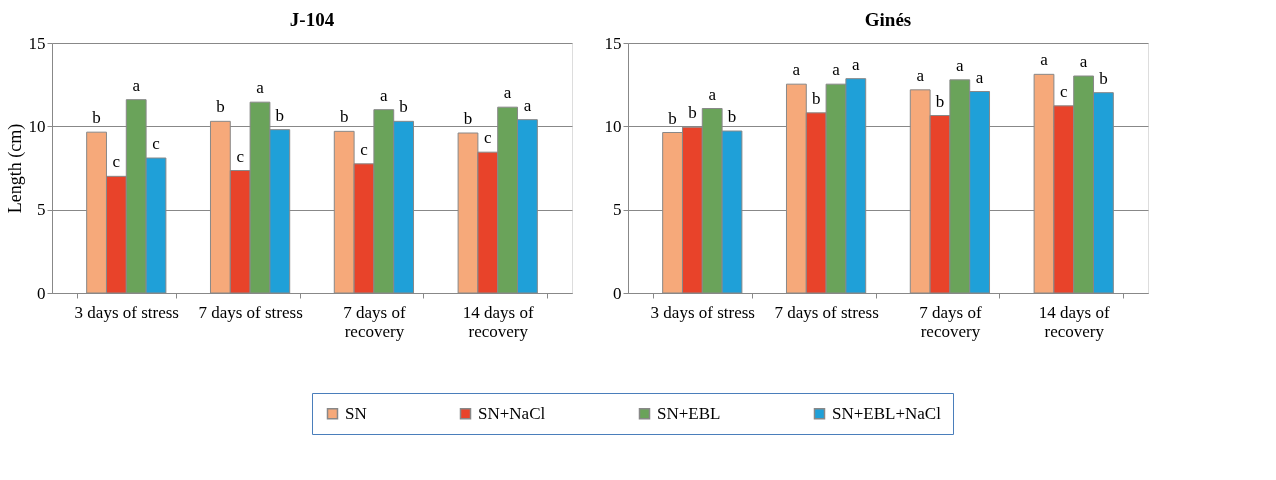 Image resolution: width=1276 pixels, height=480 pixels. Describe the element at coordinates (888, 19) in the screenshot. I see `chart-title: Ginés` at that location.